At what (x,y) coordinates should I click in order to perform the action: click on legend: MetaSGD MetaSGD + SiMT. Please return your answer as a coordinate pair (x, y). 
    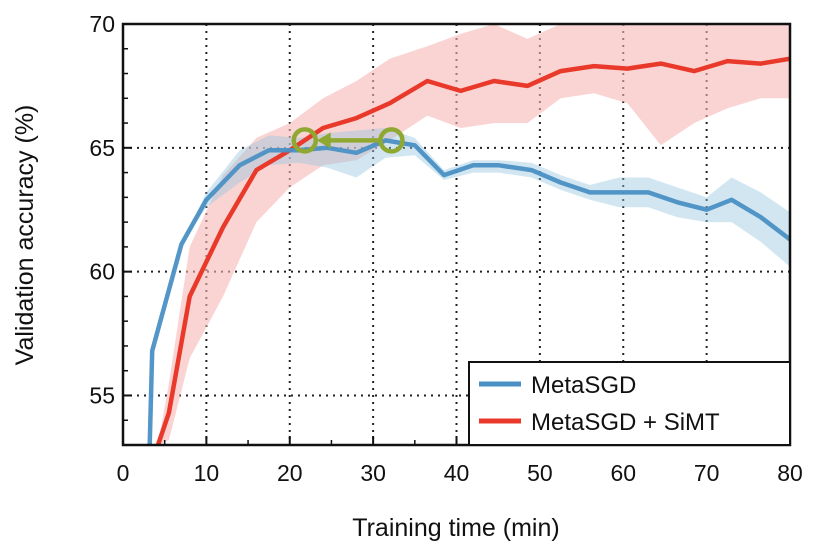
    Looking at the image, I should click on (629, 403).